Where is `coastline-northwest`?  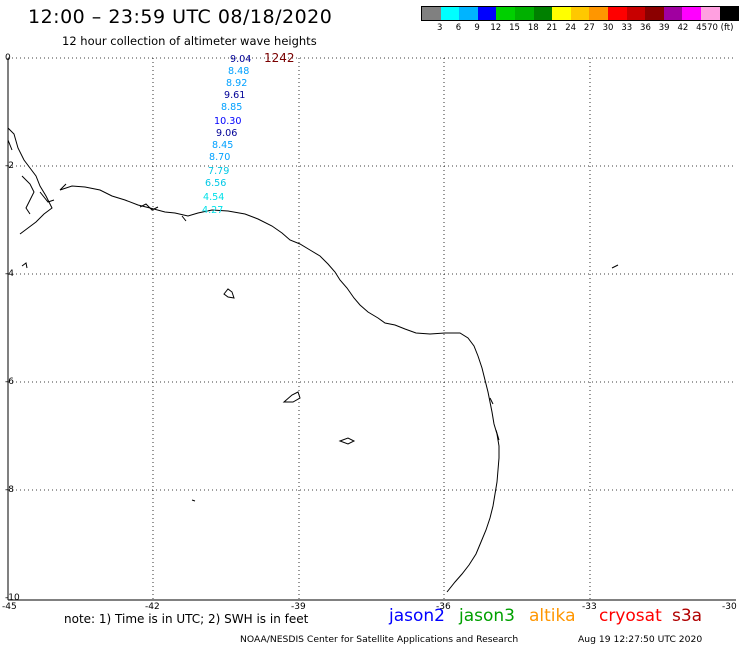
coastline-northwest is located at coordinates (37, 181).